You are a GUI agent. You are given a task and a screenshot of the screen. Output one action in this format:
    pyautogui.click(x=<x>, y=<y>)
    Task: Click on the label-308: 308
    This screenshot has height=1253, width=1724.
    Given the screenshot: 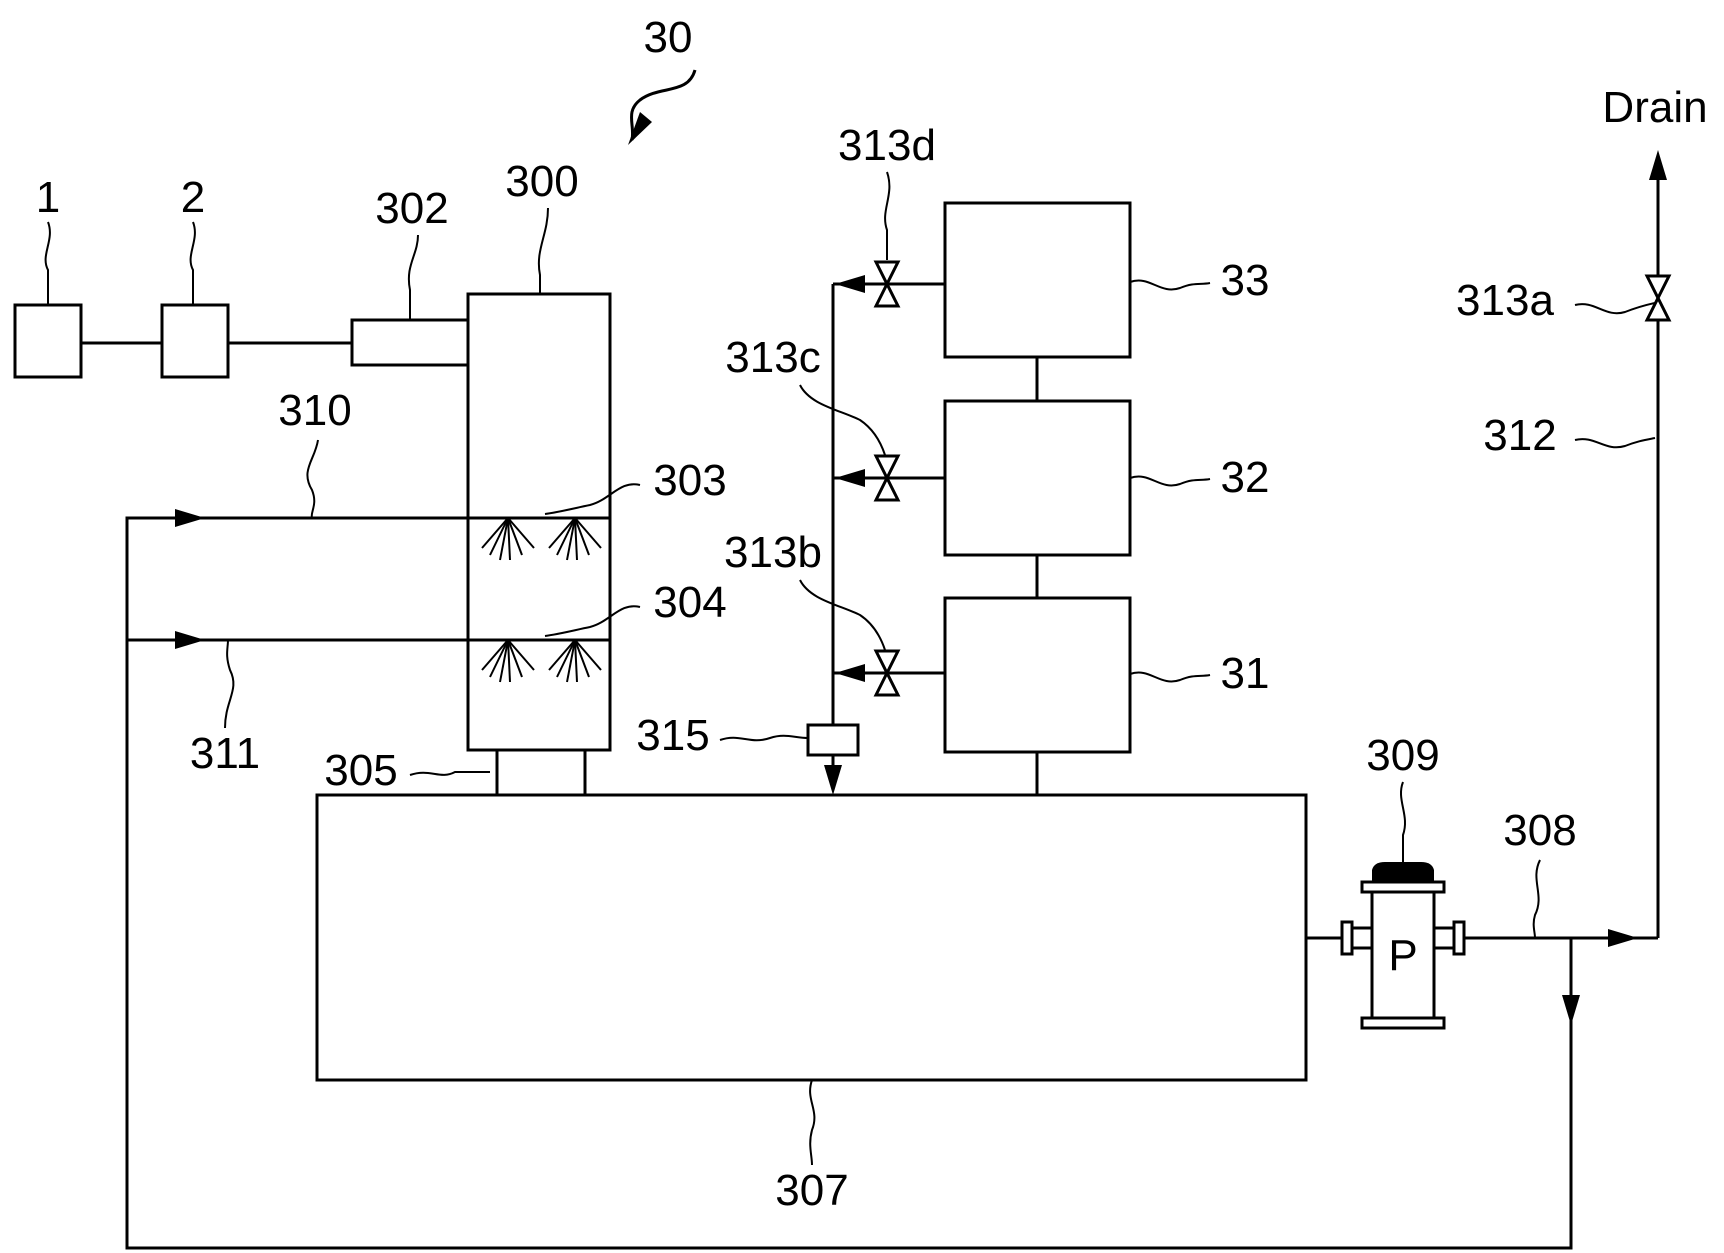 What is the action you would take?
    pyautogui.click(x=1539, y=830)
    